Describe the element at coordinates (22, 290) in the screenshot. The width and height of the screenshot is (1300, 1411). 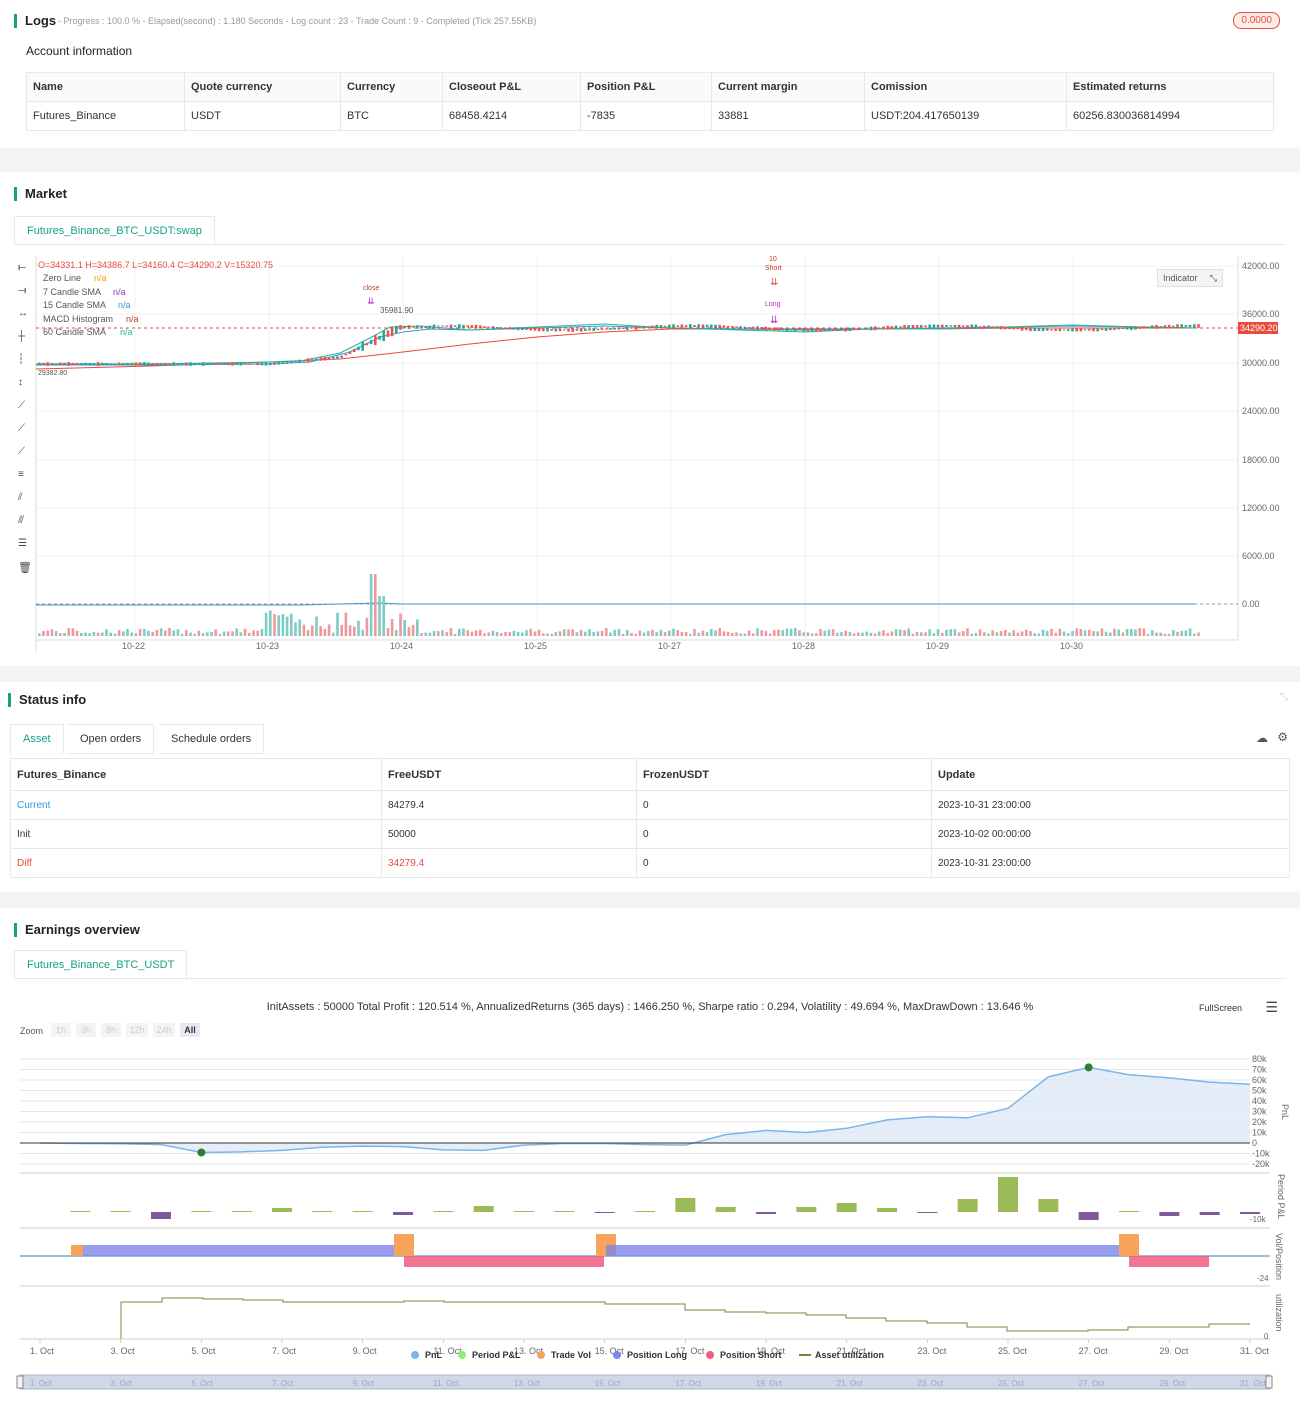
I see `ray-tool-icon: ⟞` at that location.